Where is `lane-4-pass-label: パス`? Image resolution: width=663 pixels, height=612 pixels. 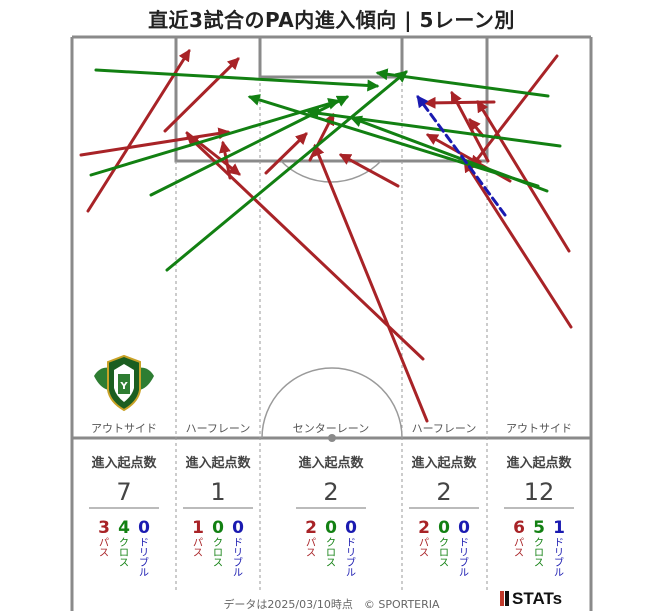
lane-4-pass-label: パス is located at coordinates (519, 548).